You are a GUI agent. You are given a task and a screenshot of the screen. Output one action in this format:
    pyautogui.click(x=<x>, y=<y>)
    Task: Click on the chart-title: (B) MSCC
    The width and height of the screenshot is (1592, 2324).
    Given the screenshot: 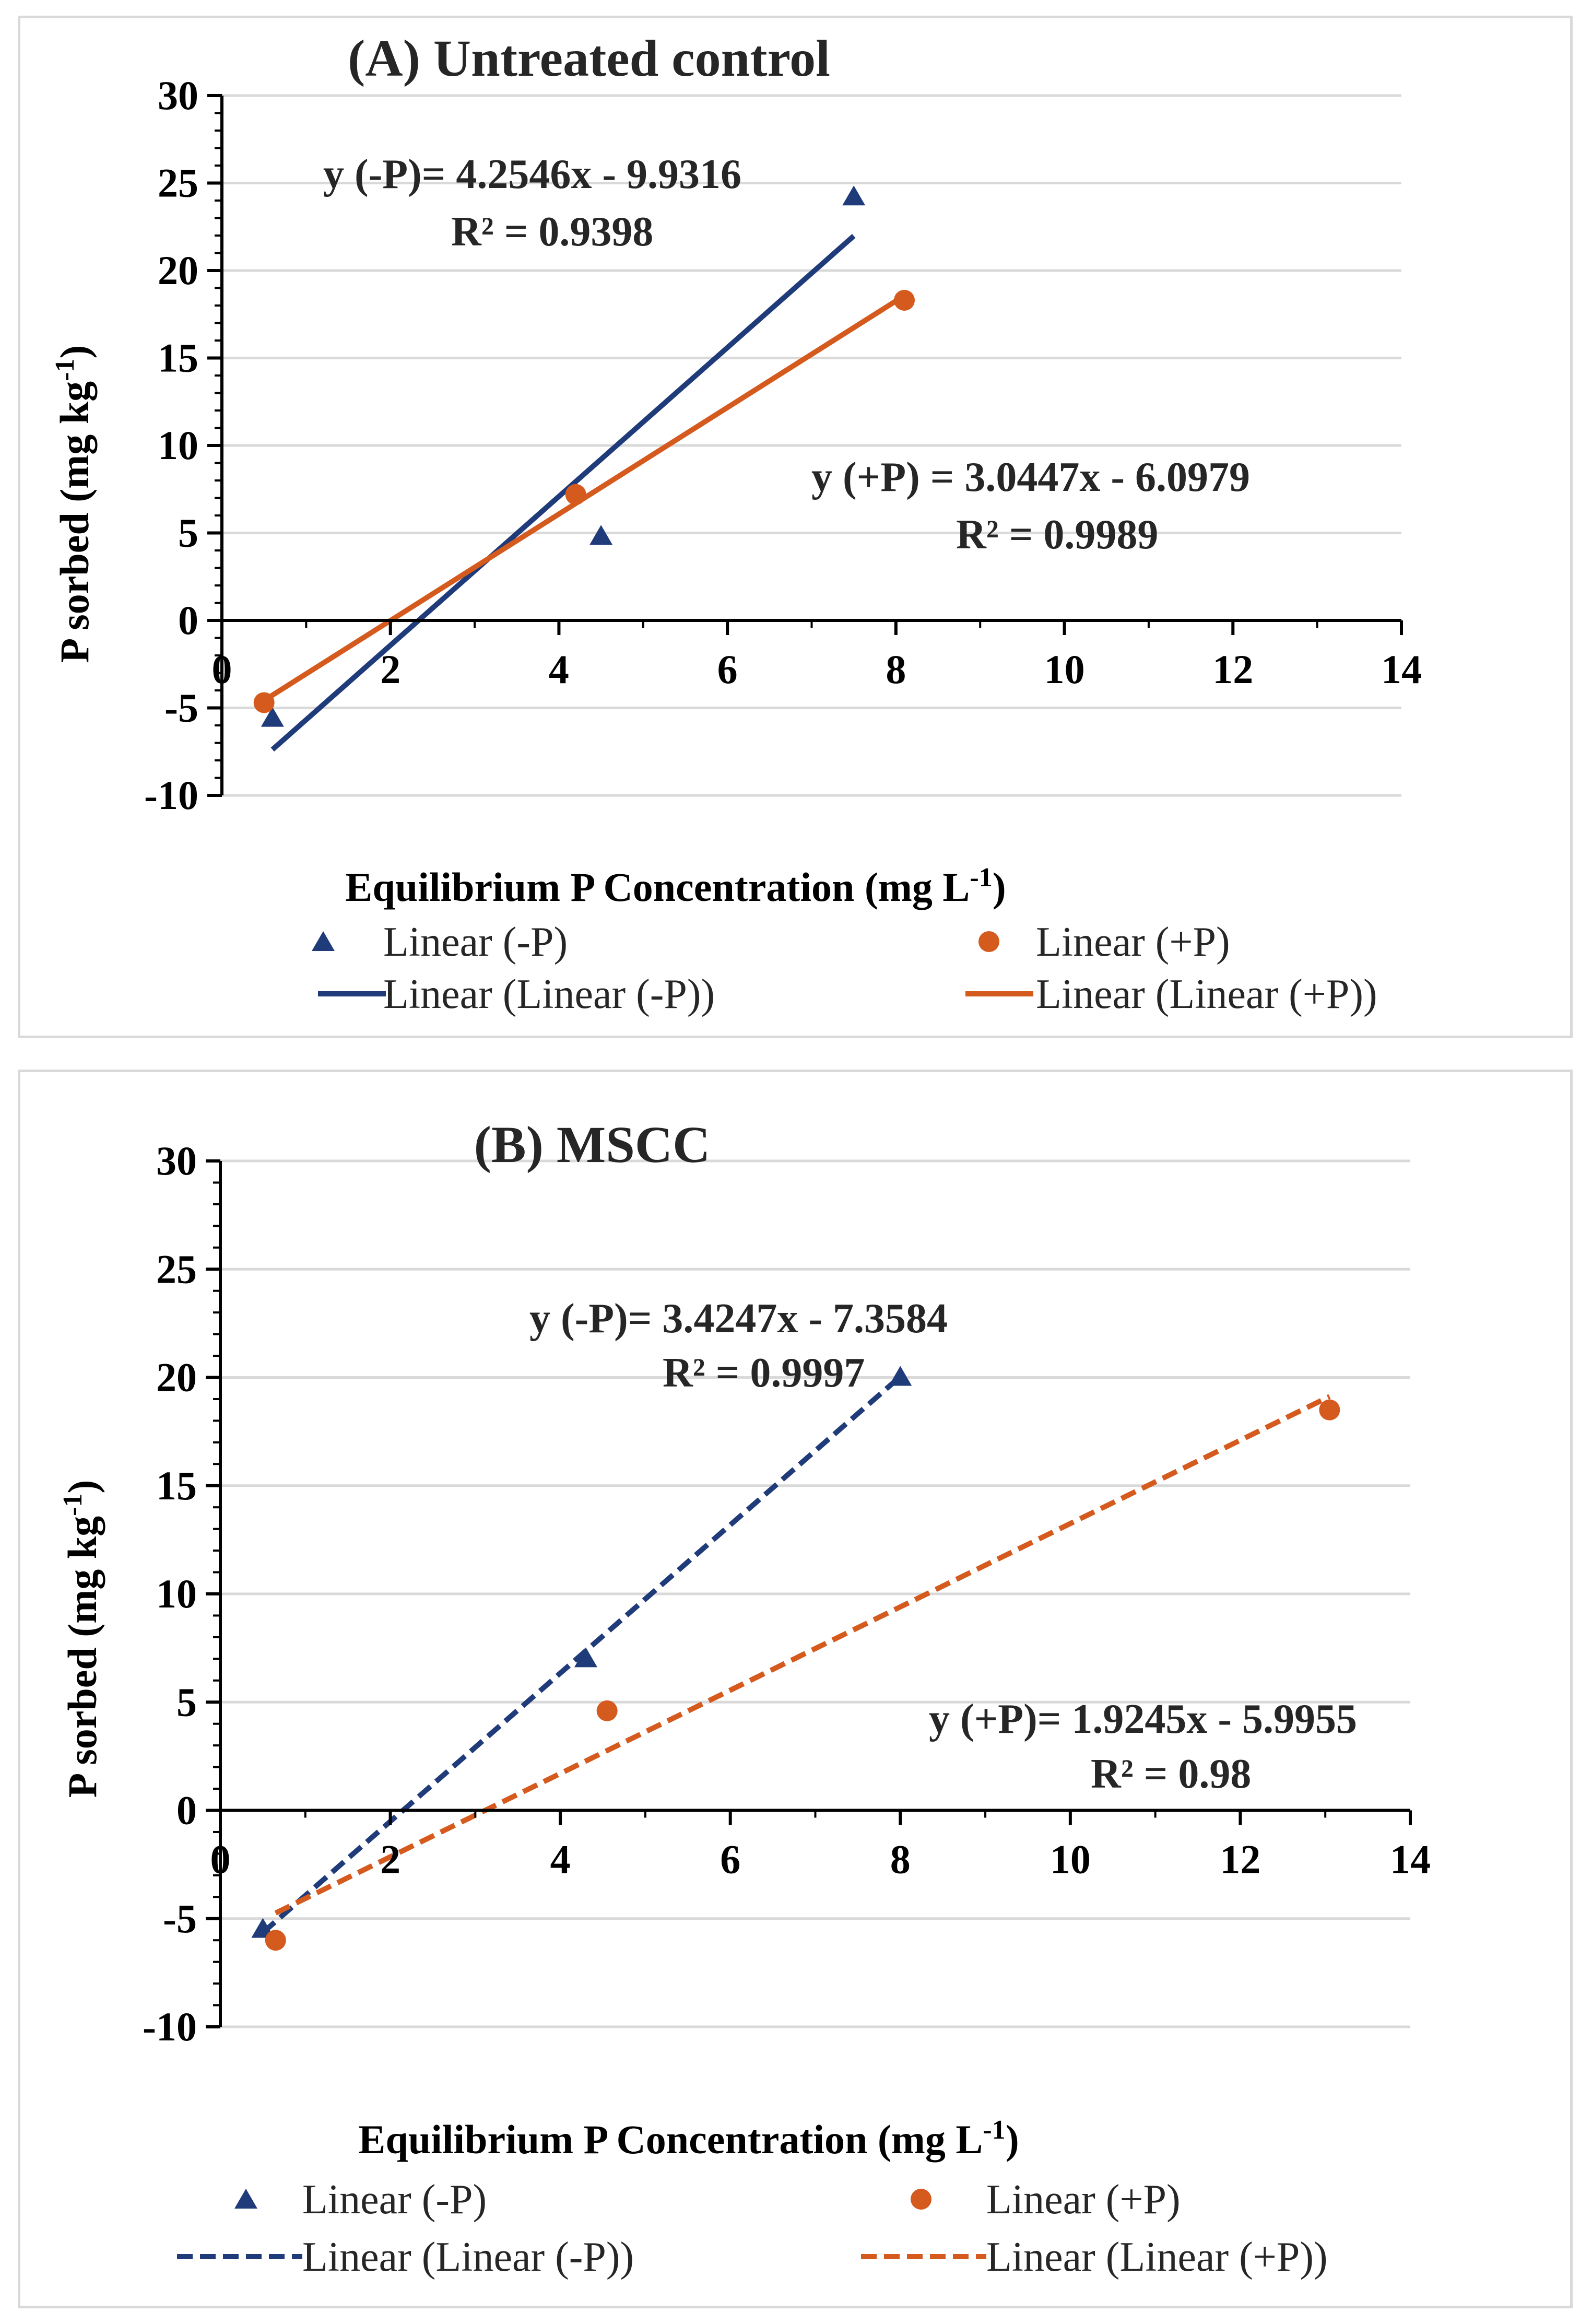 What is the action you would take?
    pyautogui.click(x=592, y=1144)
    